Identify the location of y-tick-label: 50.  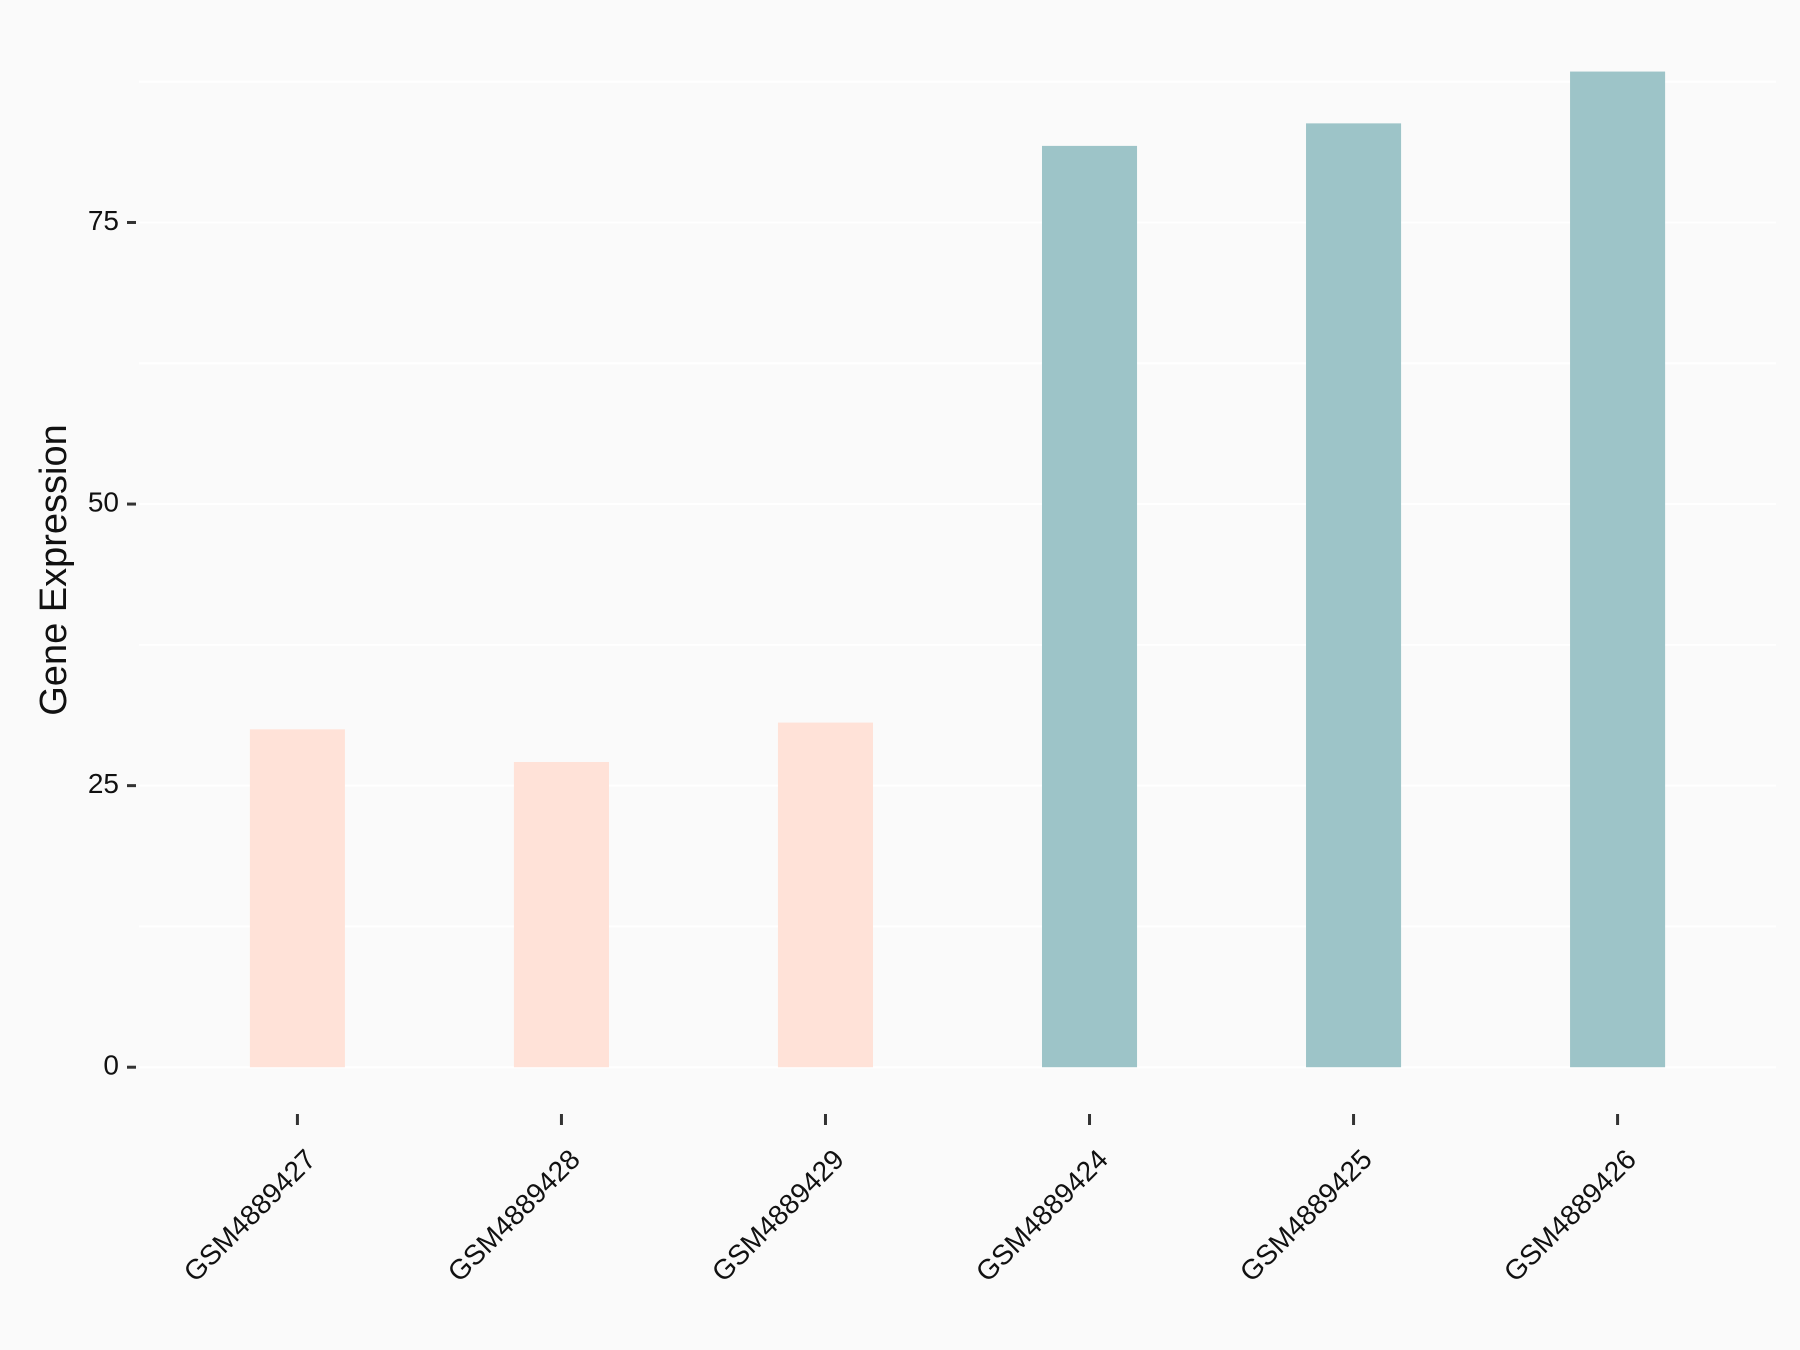
(103, 501).